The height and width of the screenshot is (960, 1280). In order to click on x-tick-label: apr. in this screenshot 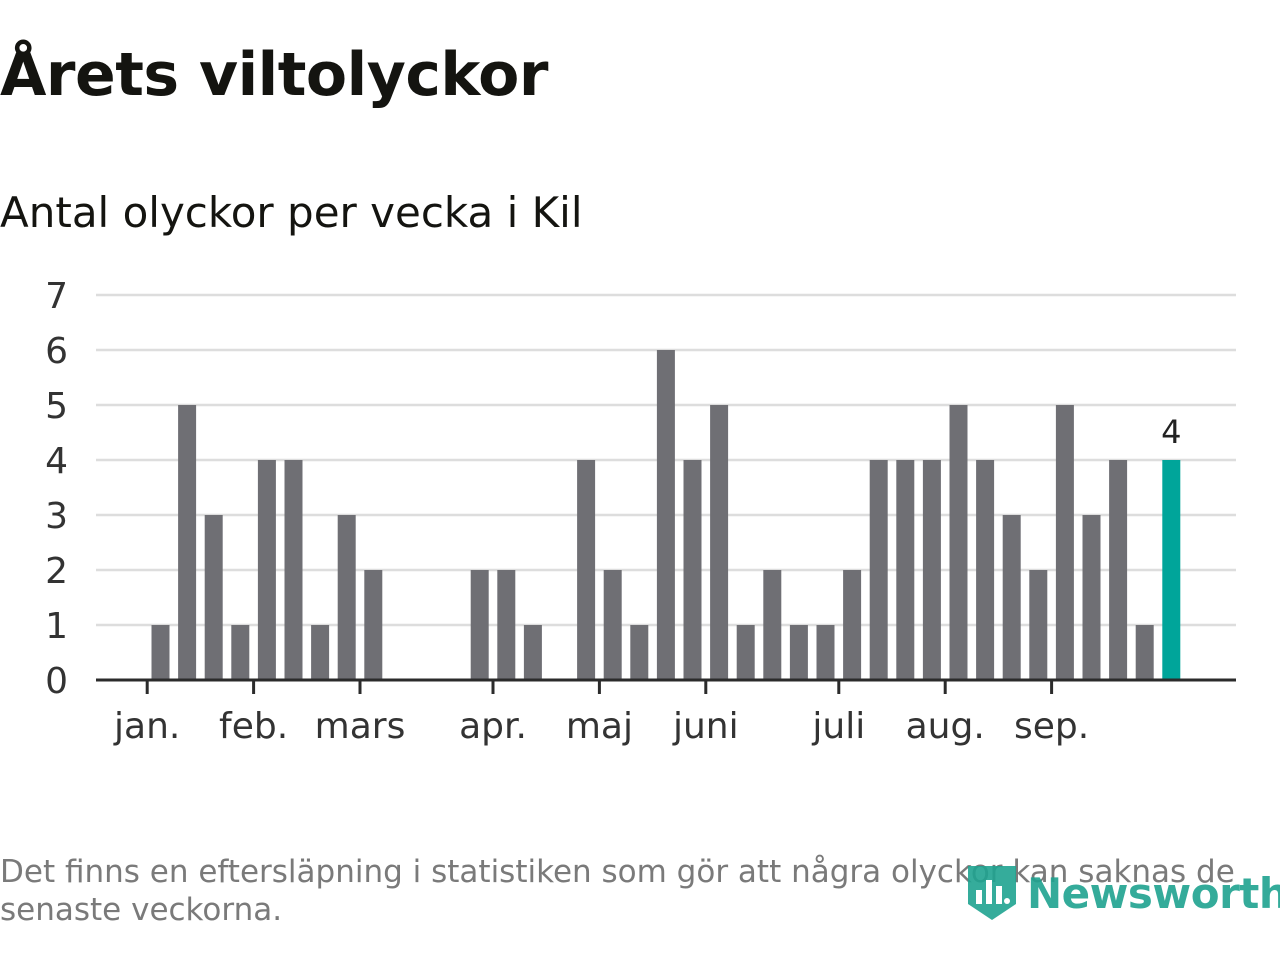, I will do `click(493, 726)`.